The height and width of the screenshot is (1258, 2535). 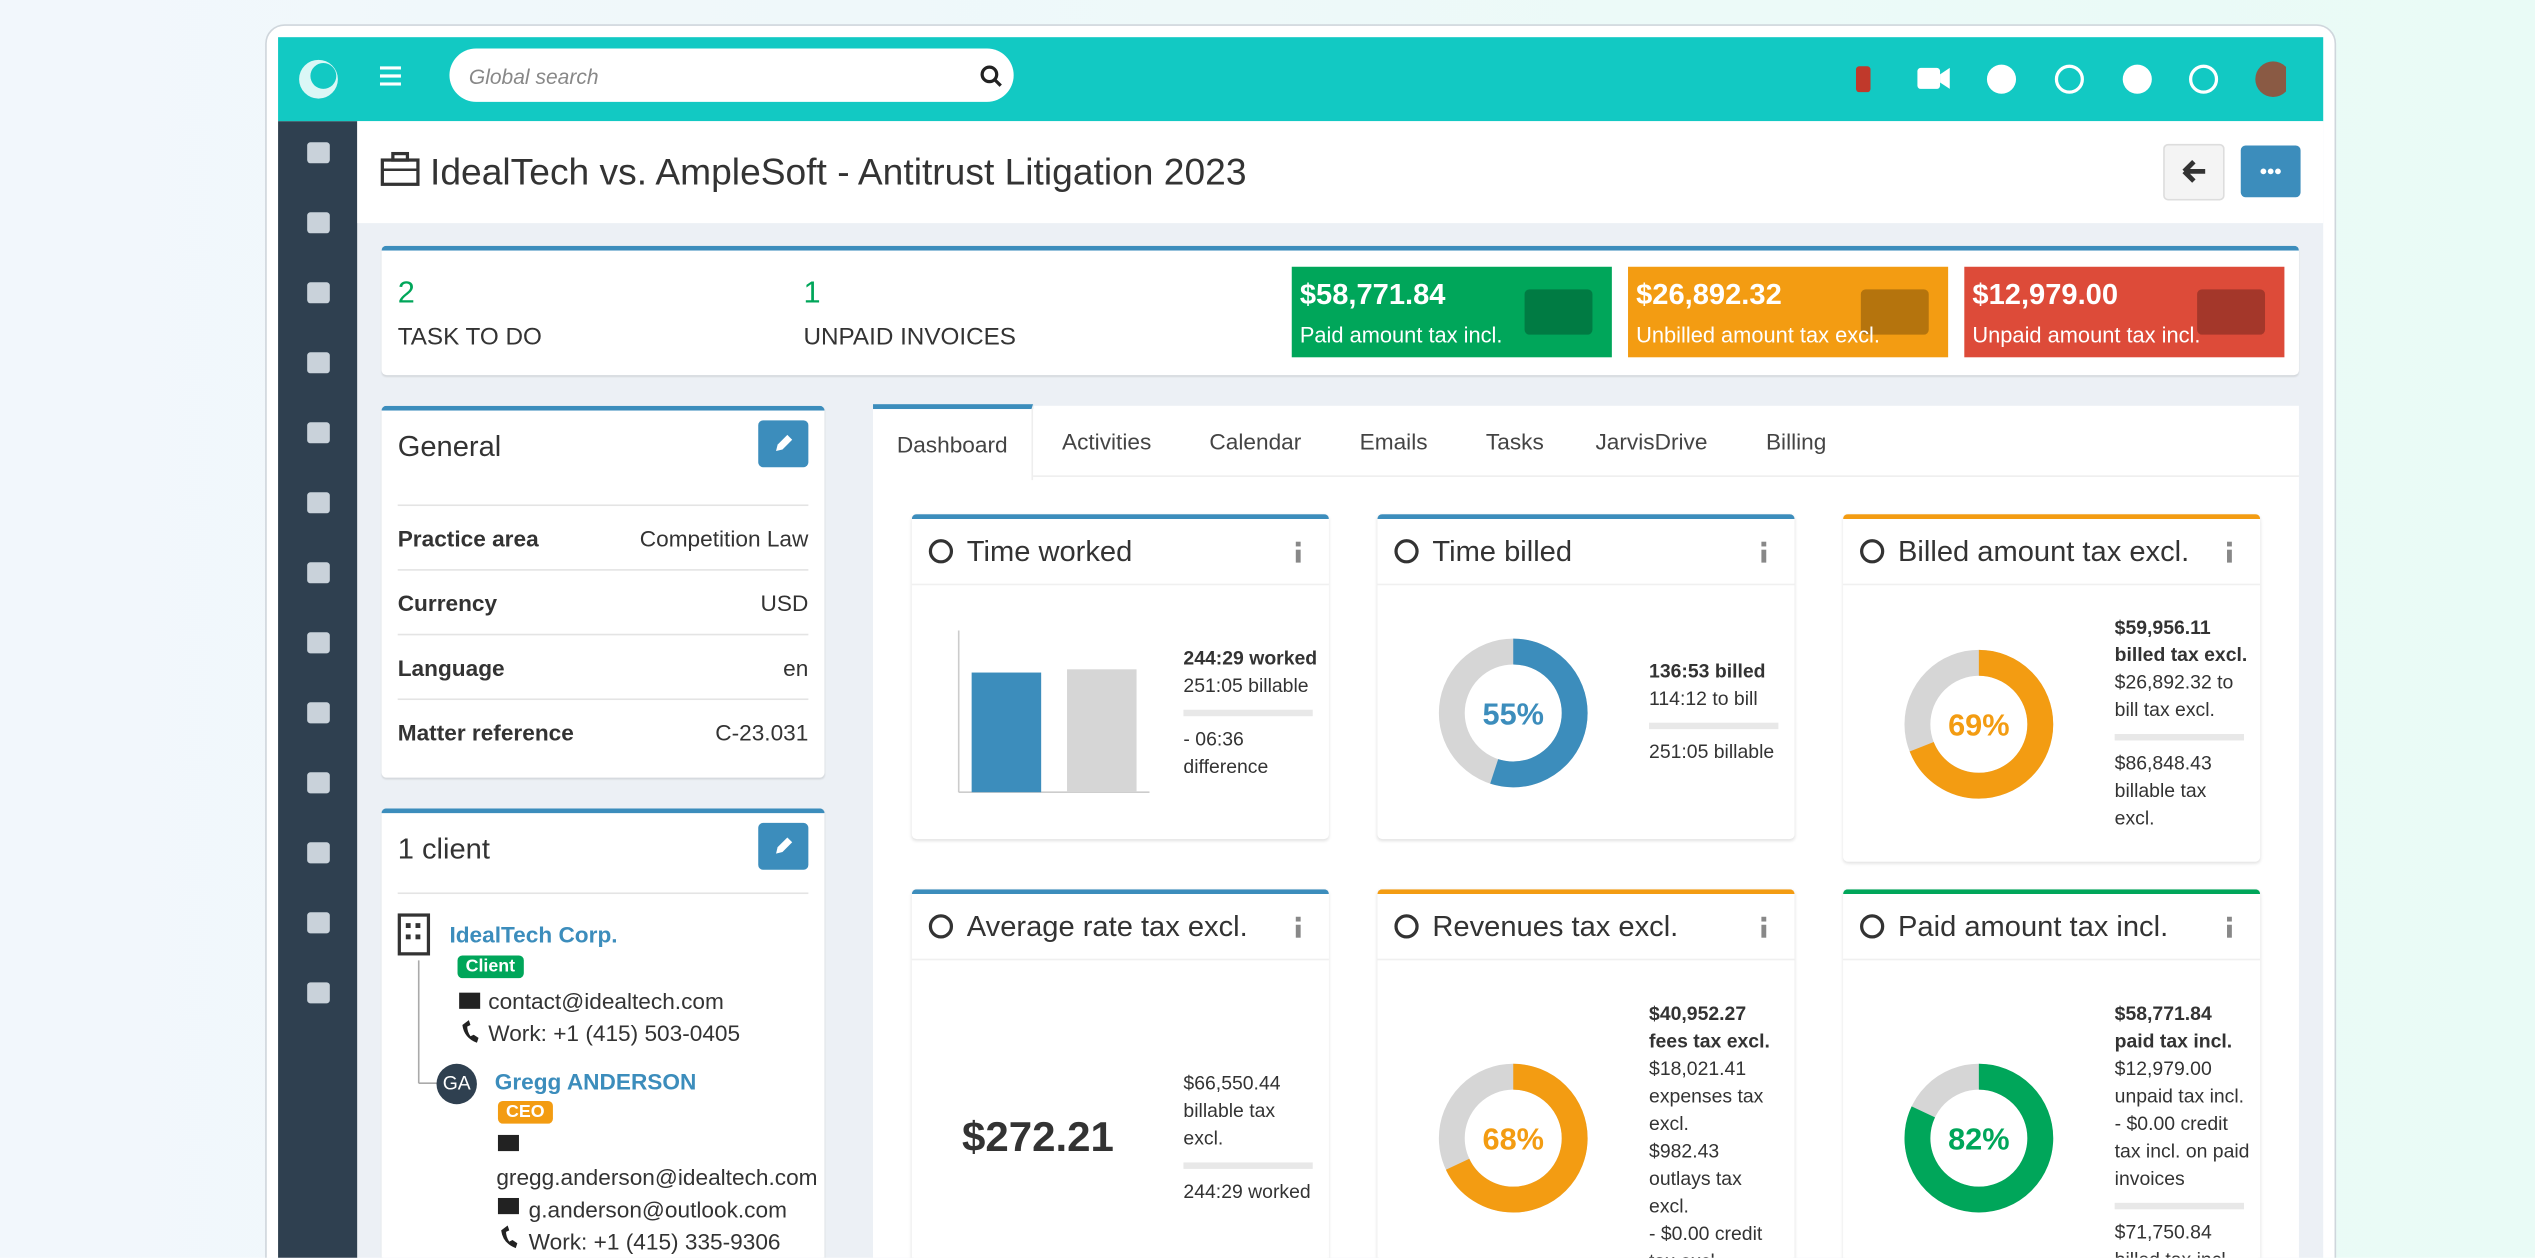 What do you see at coordinates (2270, 171) in the screenshot?
I see `more-button` at bounding box center [2270, 171].